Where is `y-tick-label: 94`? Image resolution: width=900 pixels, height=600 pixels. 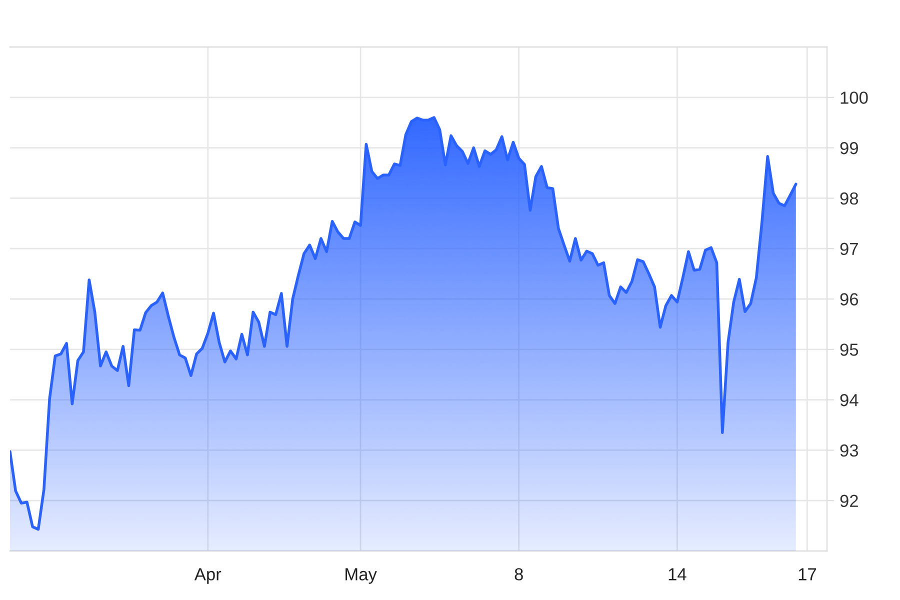
y-tick-label: 94 is located at coordinates (849, 400).